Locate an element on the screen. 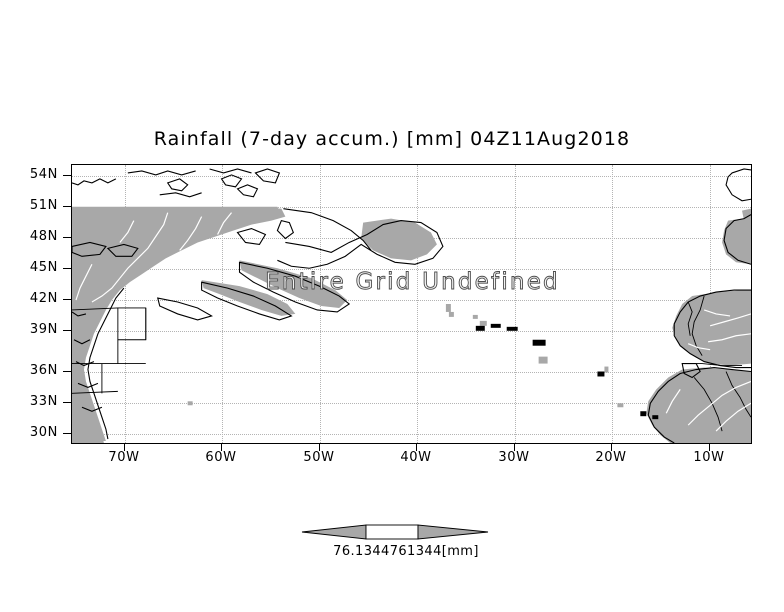  rivers-europe-africa is located at coordinates (708, 370).